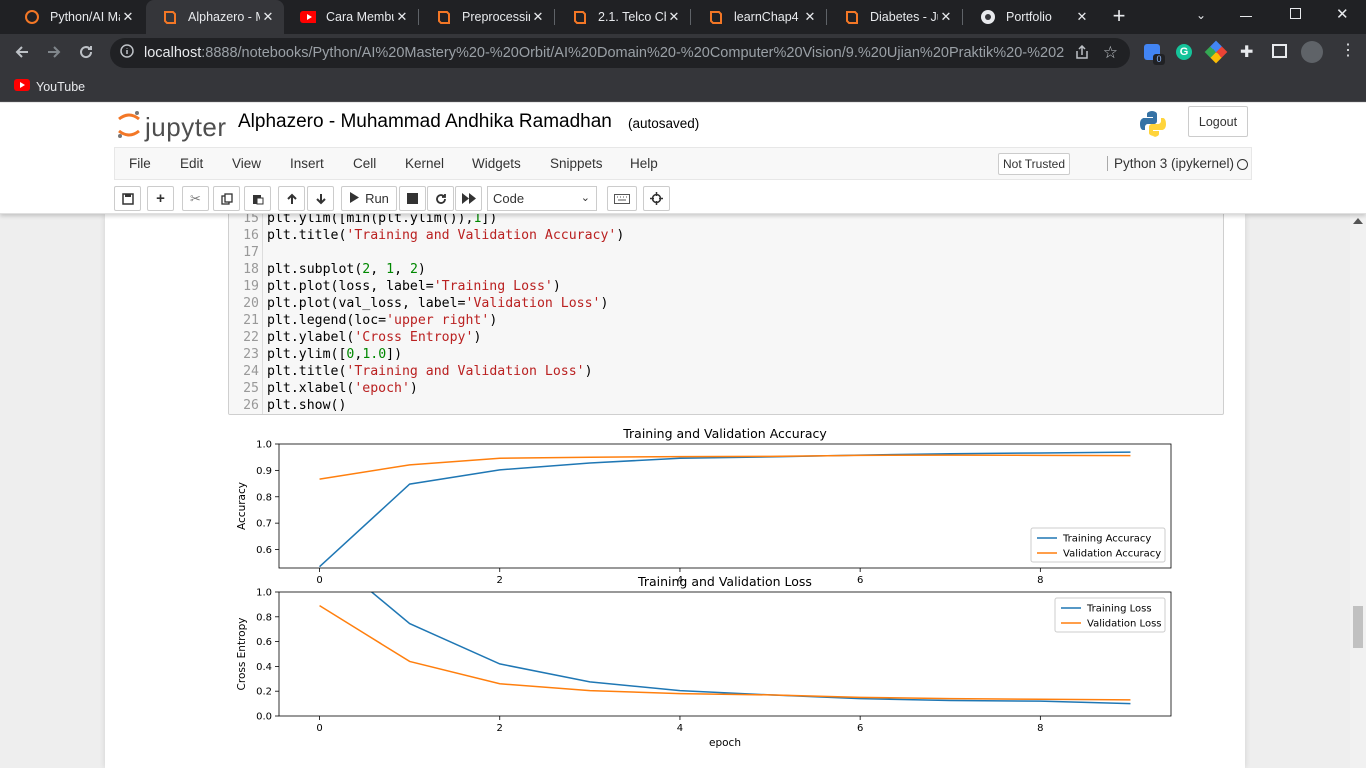  What do you see at coordinates (1034, 164) in the screenshot?
I see `trust-button: Not Trusted` at bounding box center [1034, 164].